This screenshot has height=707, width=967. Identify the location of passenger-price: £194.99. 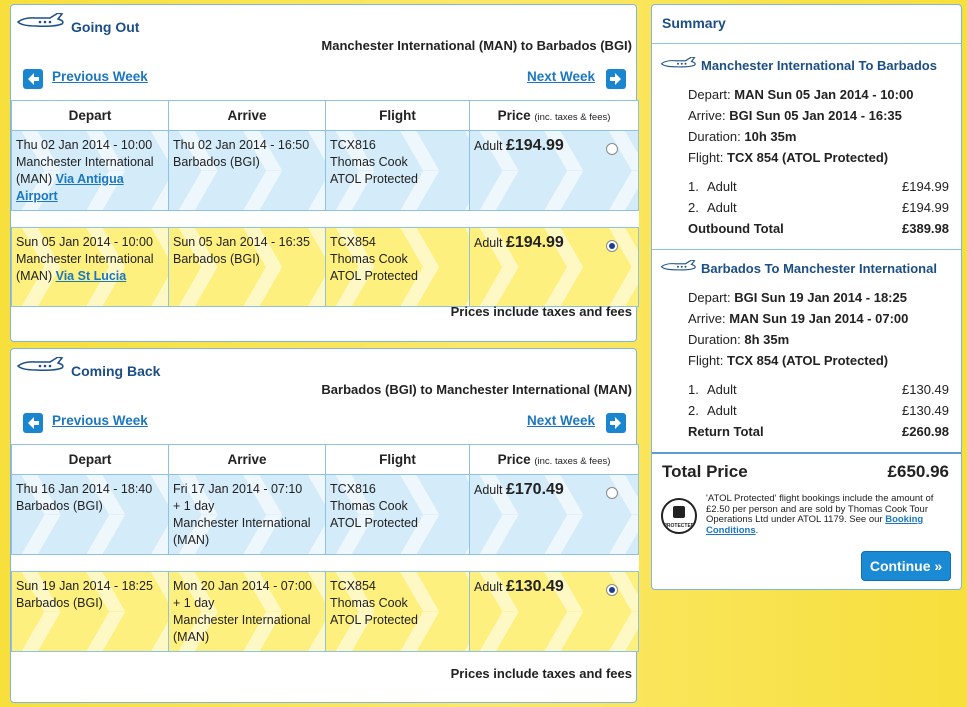
(925, 186).